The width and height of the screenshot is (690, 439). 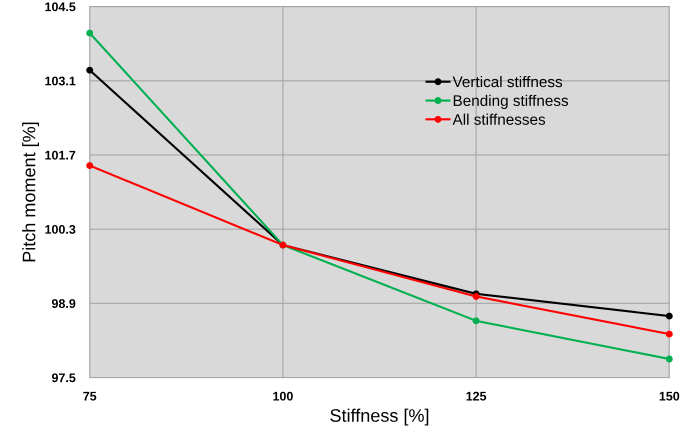 I want to click on y-tick-label: 97.5, so click(x=64, y=377).